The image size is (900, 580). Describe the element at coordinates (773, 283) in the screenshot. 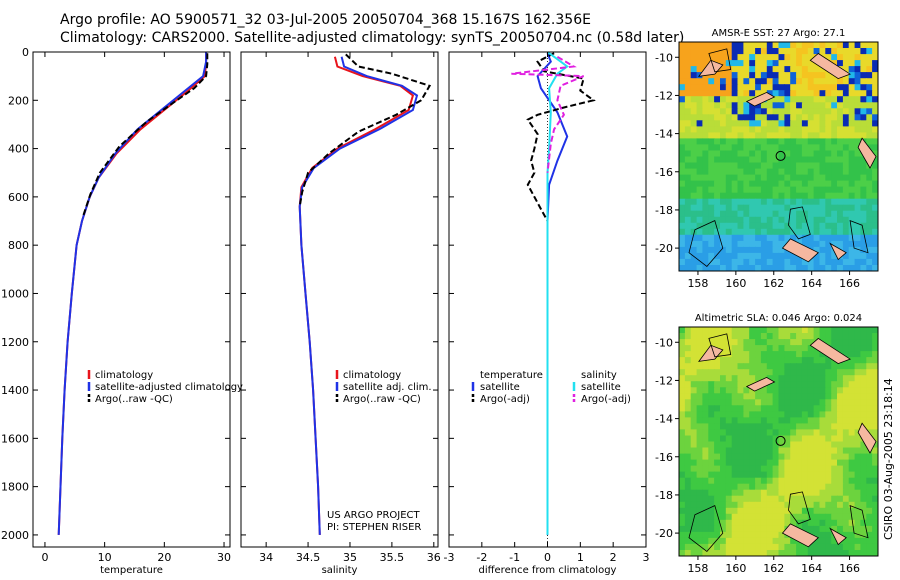

I see `sst-map-xtick-label: 162` at that location.